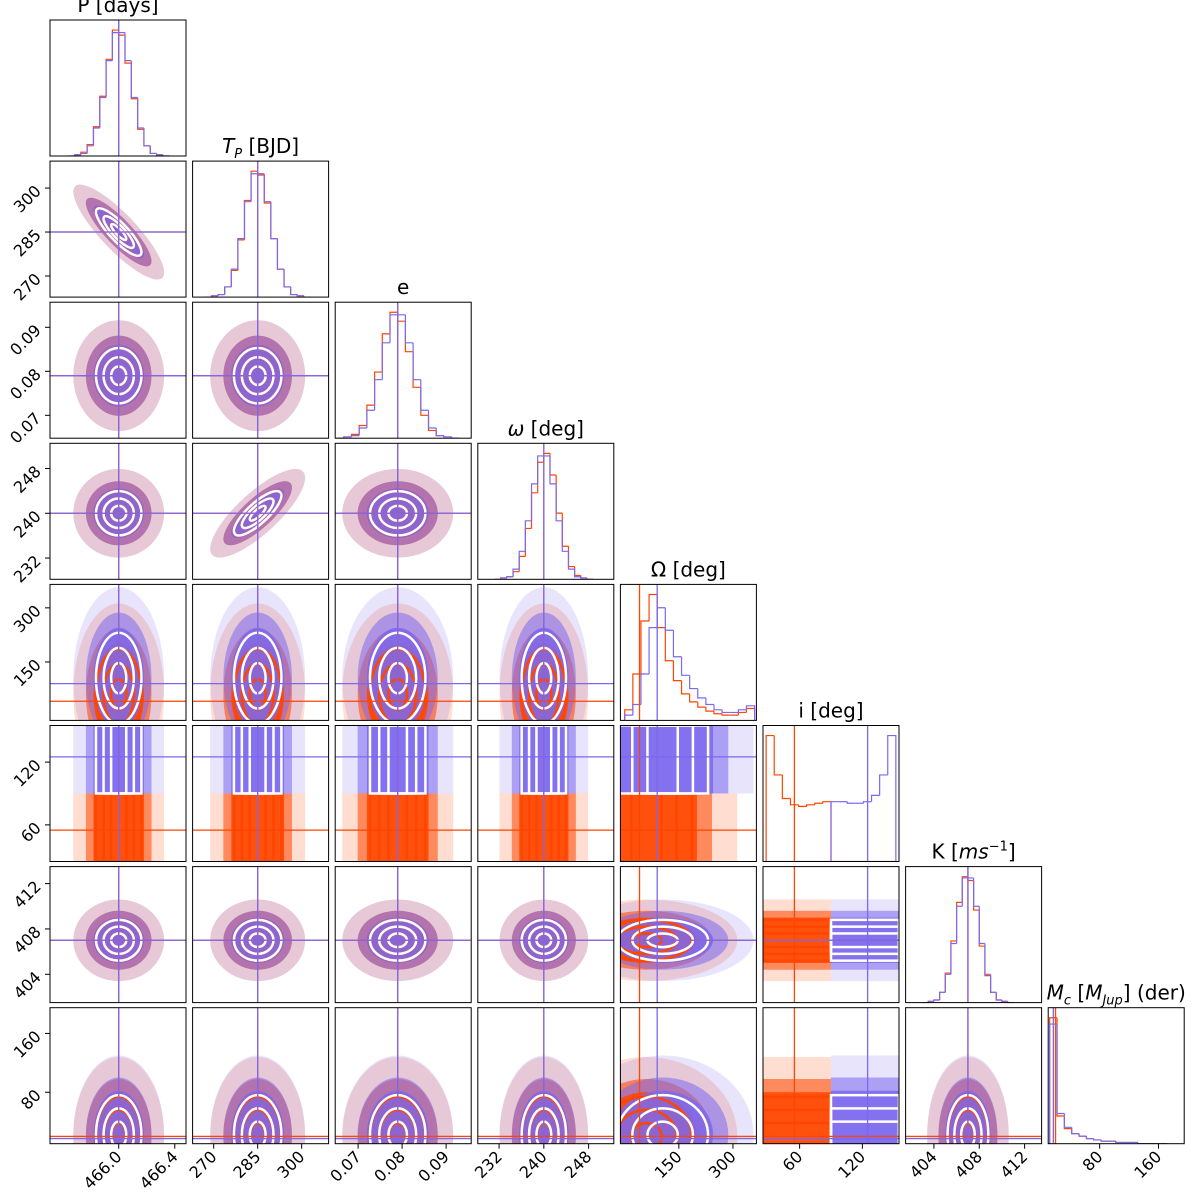 This screenshot has width=1200, height=1199. What do you see at coordinates (270, 146) in the screenshot?
I see `title-part: [BJD]` at bounding box center [270, 146].